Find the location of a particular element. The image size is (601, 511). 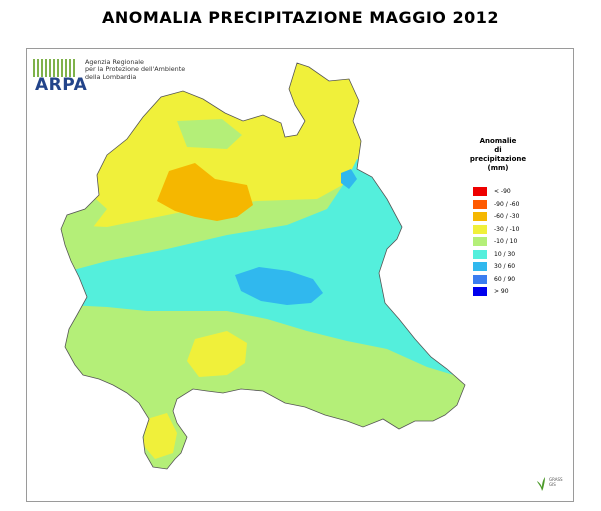

legend-title-line: precipitazione is located at coordinates (498, 159).